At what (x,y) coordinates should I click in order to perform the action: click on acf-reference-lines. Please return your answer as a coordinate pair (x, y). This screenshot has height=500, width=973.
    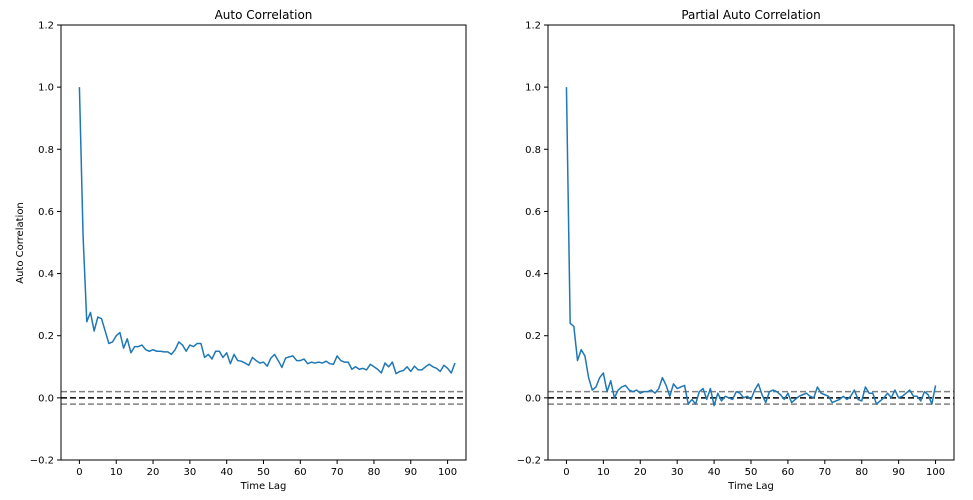
    Looking at the image, I should click on (263, 397).